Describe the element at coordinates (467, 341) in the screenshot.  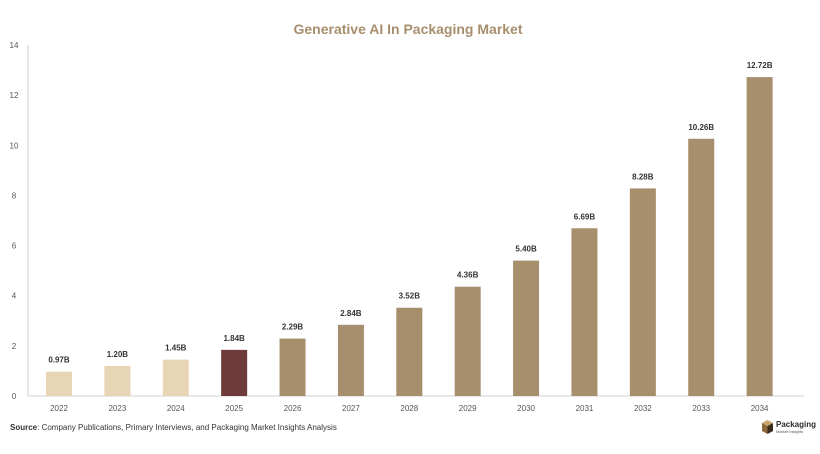
I see `bar-2029` at that location.